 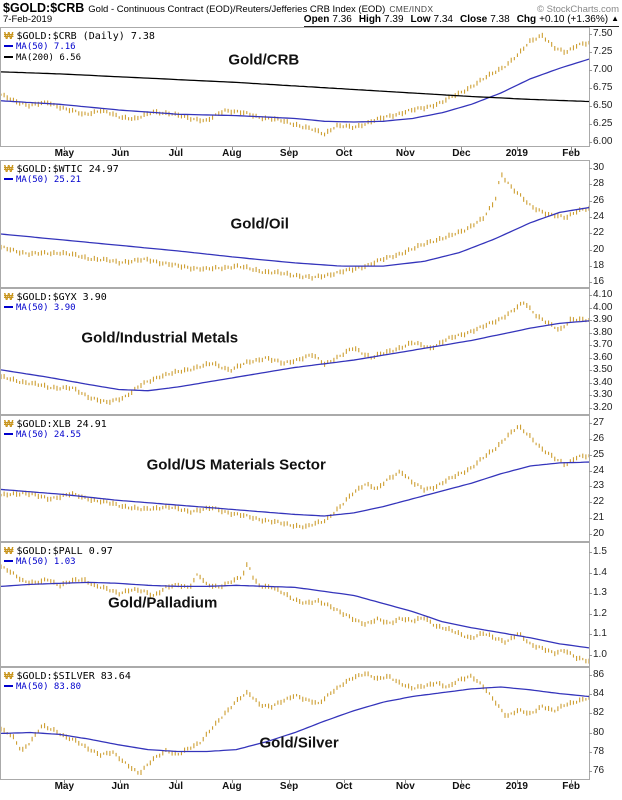 I want to click on y-tick-label: 16, so click(x=596, y=281).